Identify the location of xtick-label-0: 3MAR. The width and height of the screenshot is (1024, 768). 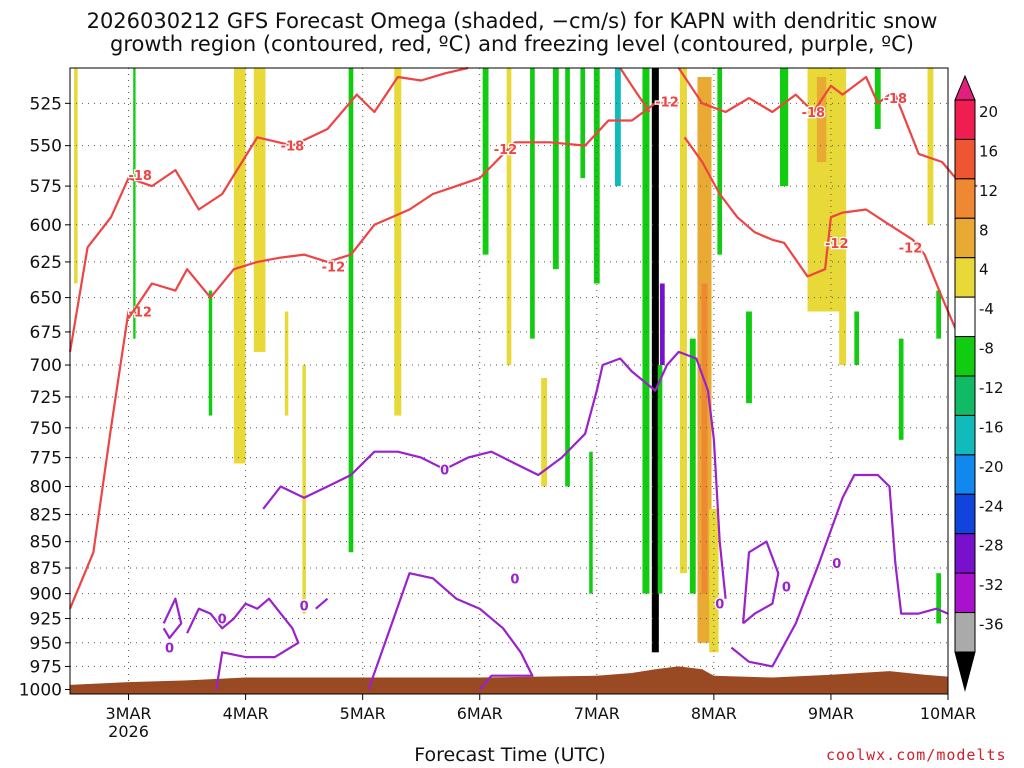
(129, 713).